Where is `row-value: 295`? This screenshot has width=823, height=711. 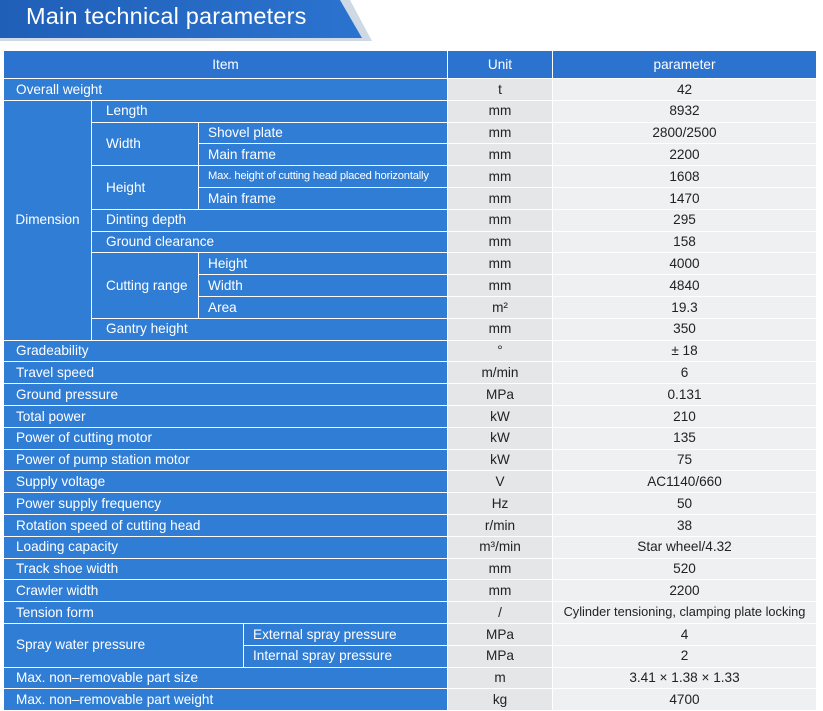
row-value: 295 is located at coordinates (684, 220).